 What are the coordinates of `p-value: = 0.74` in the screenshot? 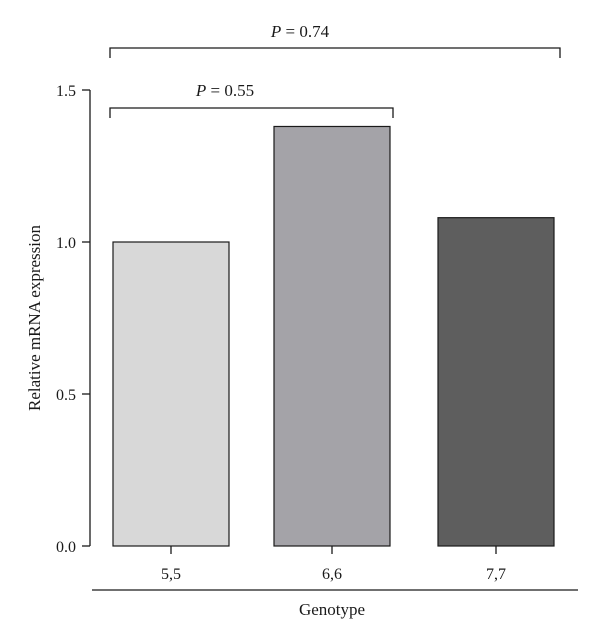 It's located at (305, 31).